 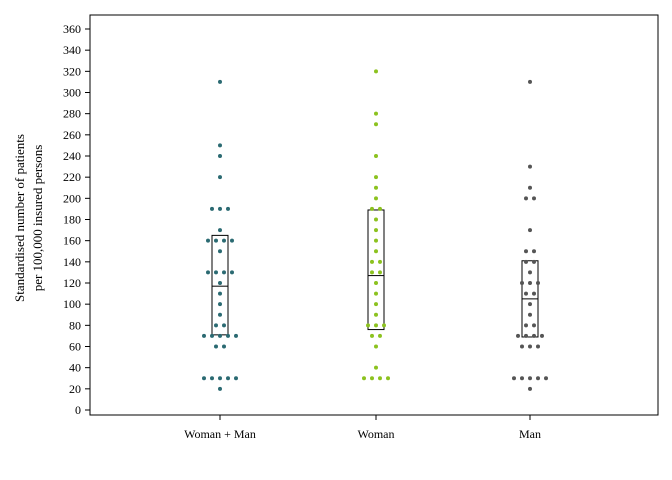 I want to click on y-tick-label: 260, so click(x=72, y=135).